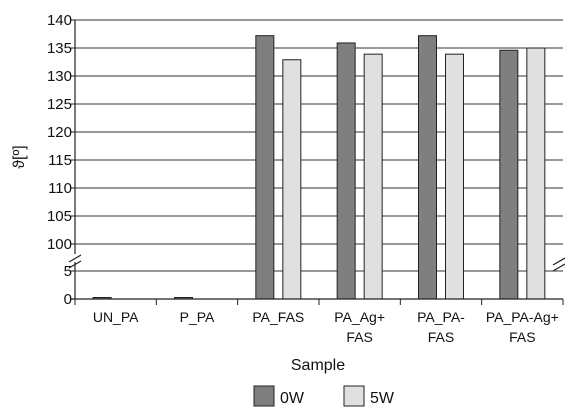  Describe the element at coordinates (60, 188) in the screenshot. I see `y-tick-label: 110` at that location.